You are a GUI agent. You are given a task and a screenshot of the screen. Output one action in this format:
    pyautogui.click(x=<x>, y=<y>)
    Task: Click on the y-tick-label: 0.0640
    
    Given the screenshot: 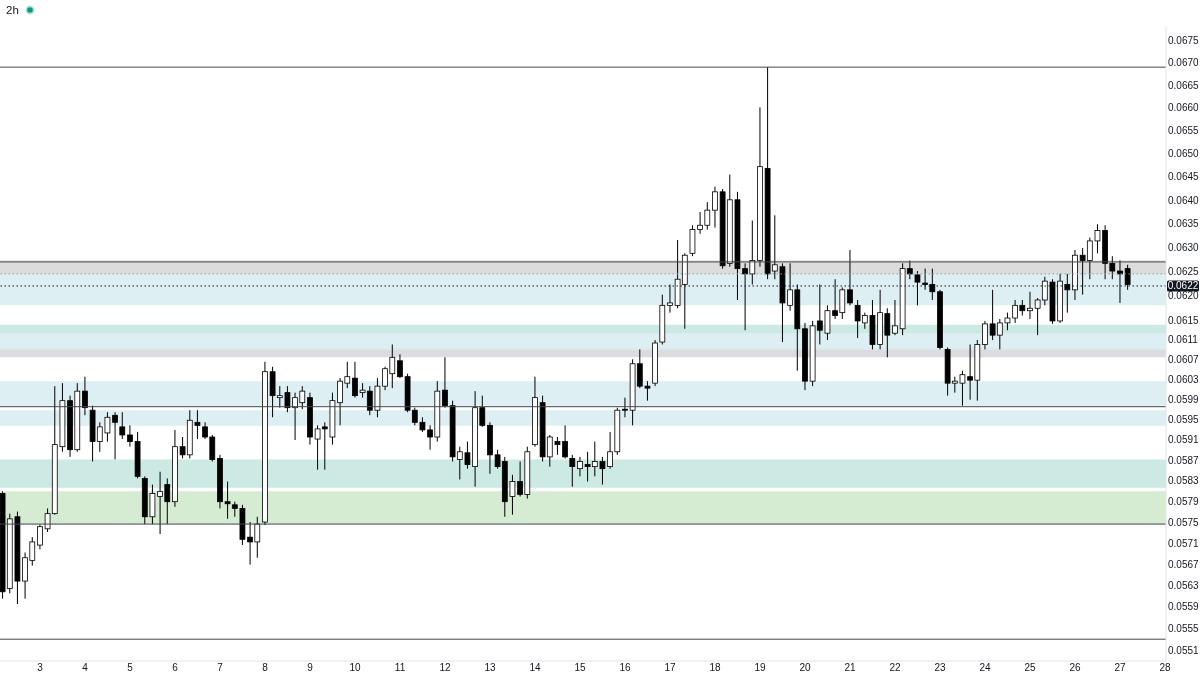 What is the action you would take?
    pyautogui.click(x=1184, y=200)
    